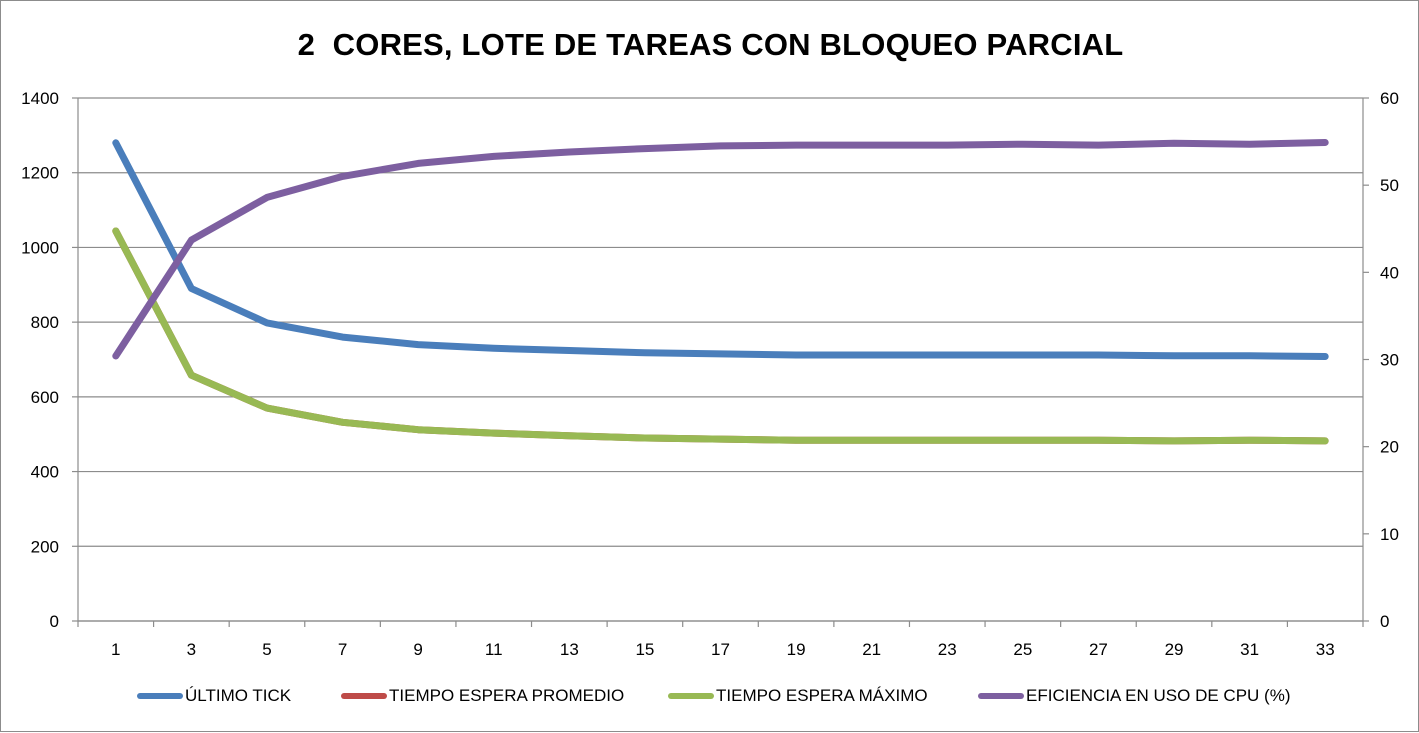  Describe the element at coordinates (947, 649) in the screenshot. I see `x-tick-label: 23` at that location.